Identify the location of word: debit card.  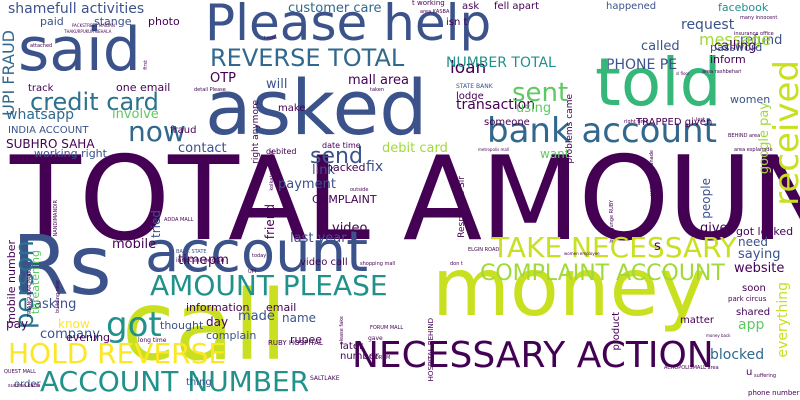
(415, 148).